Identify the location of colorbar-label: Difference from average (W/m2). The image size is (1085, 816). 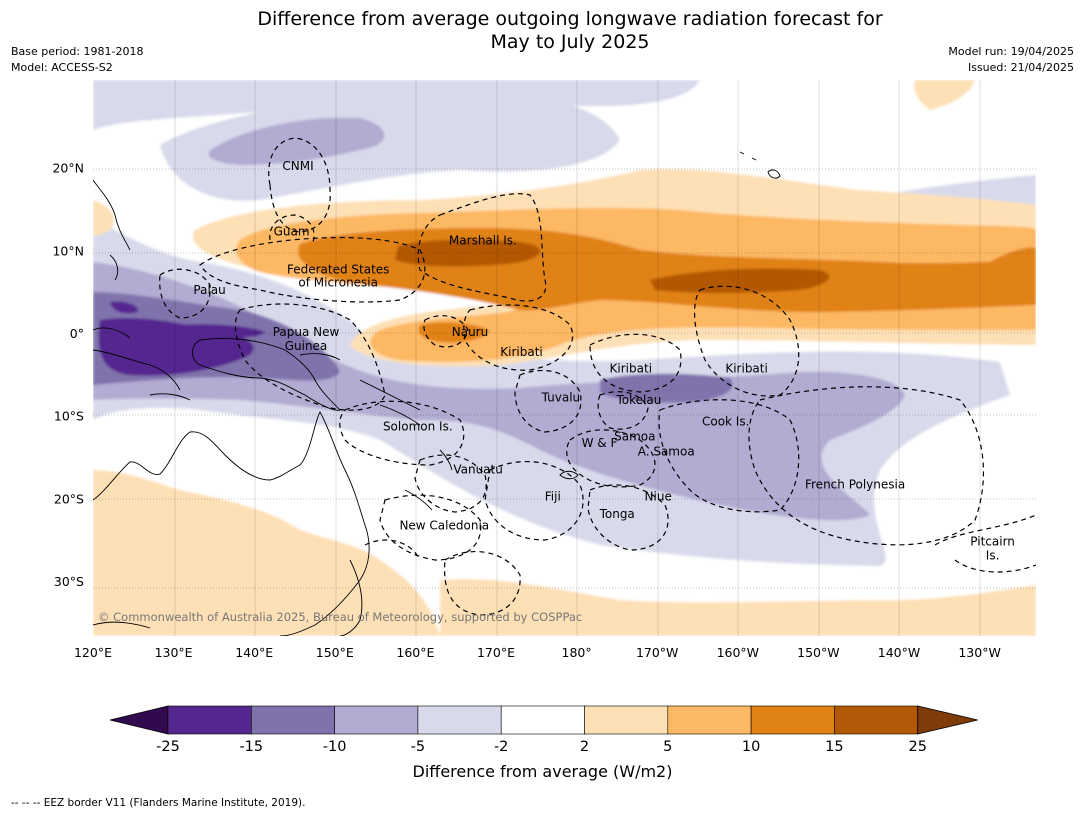
(542, 771).